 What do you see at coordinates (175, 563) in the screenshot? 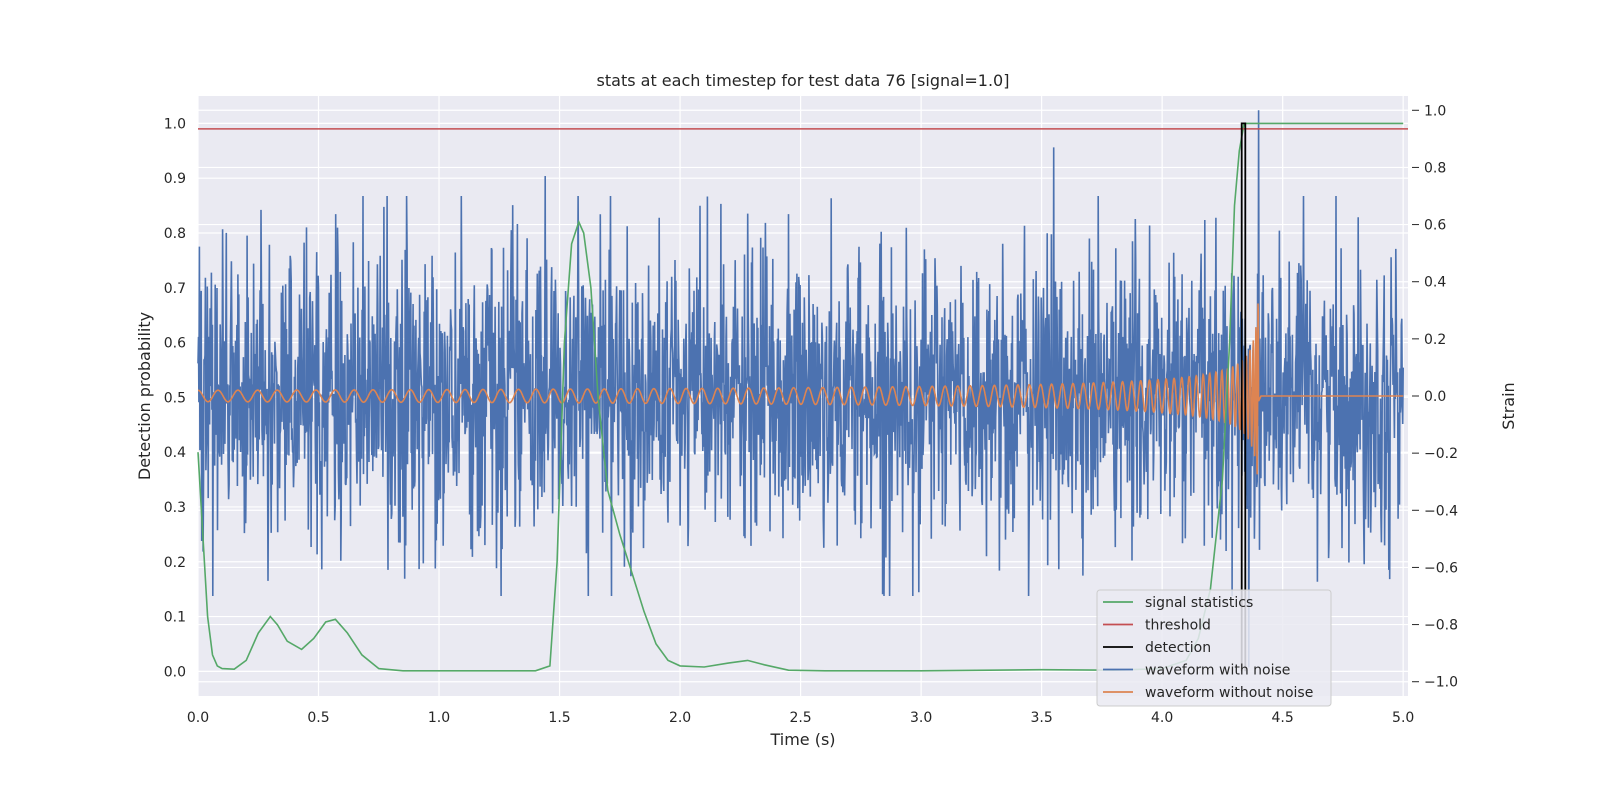
I see `y-tick-label: 0.2` at bounding box center [175, 563].